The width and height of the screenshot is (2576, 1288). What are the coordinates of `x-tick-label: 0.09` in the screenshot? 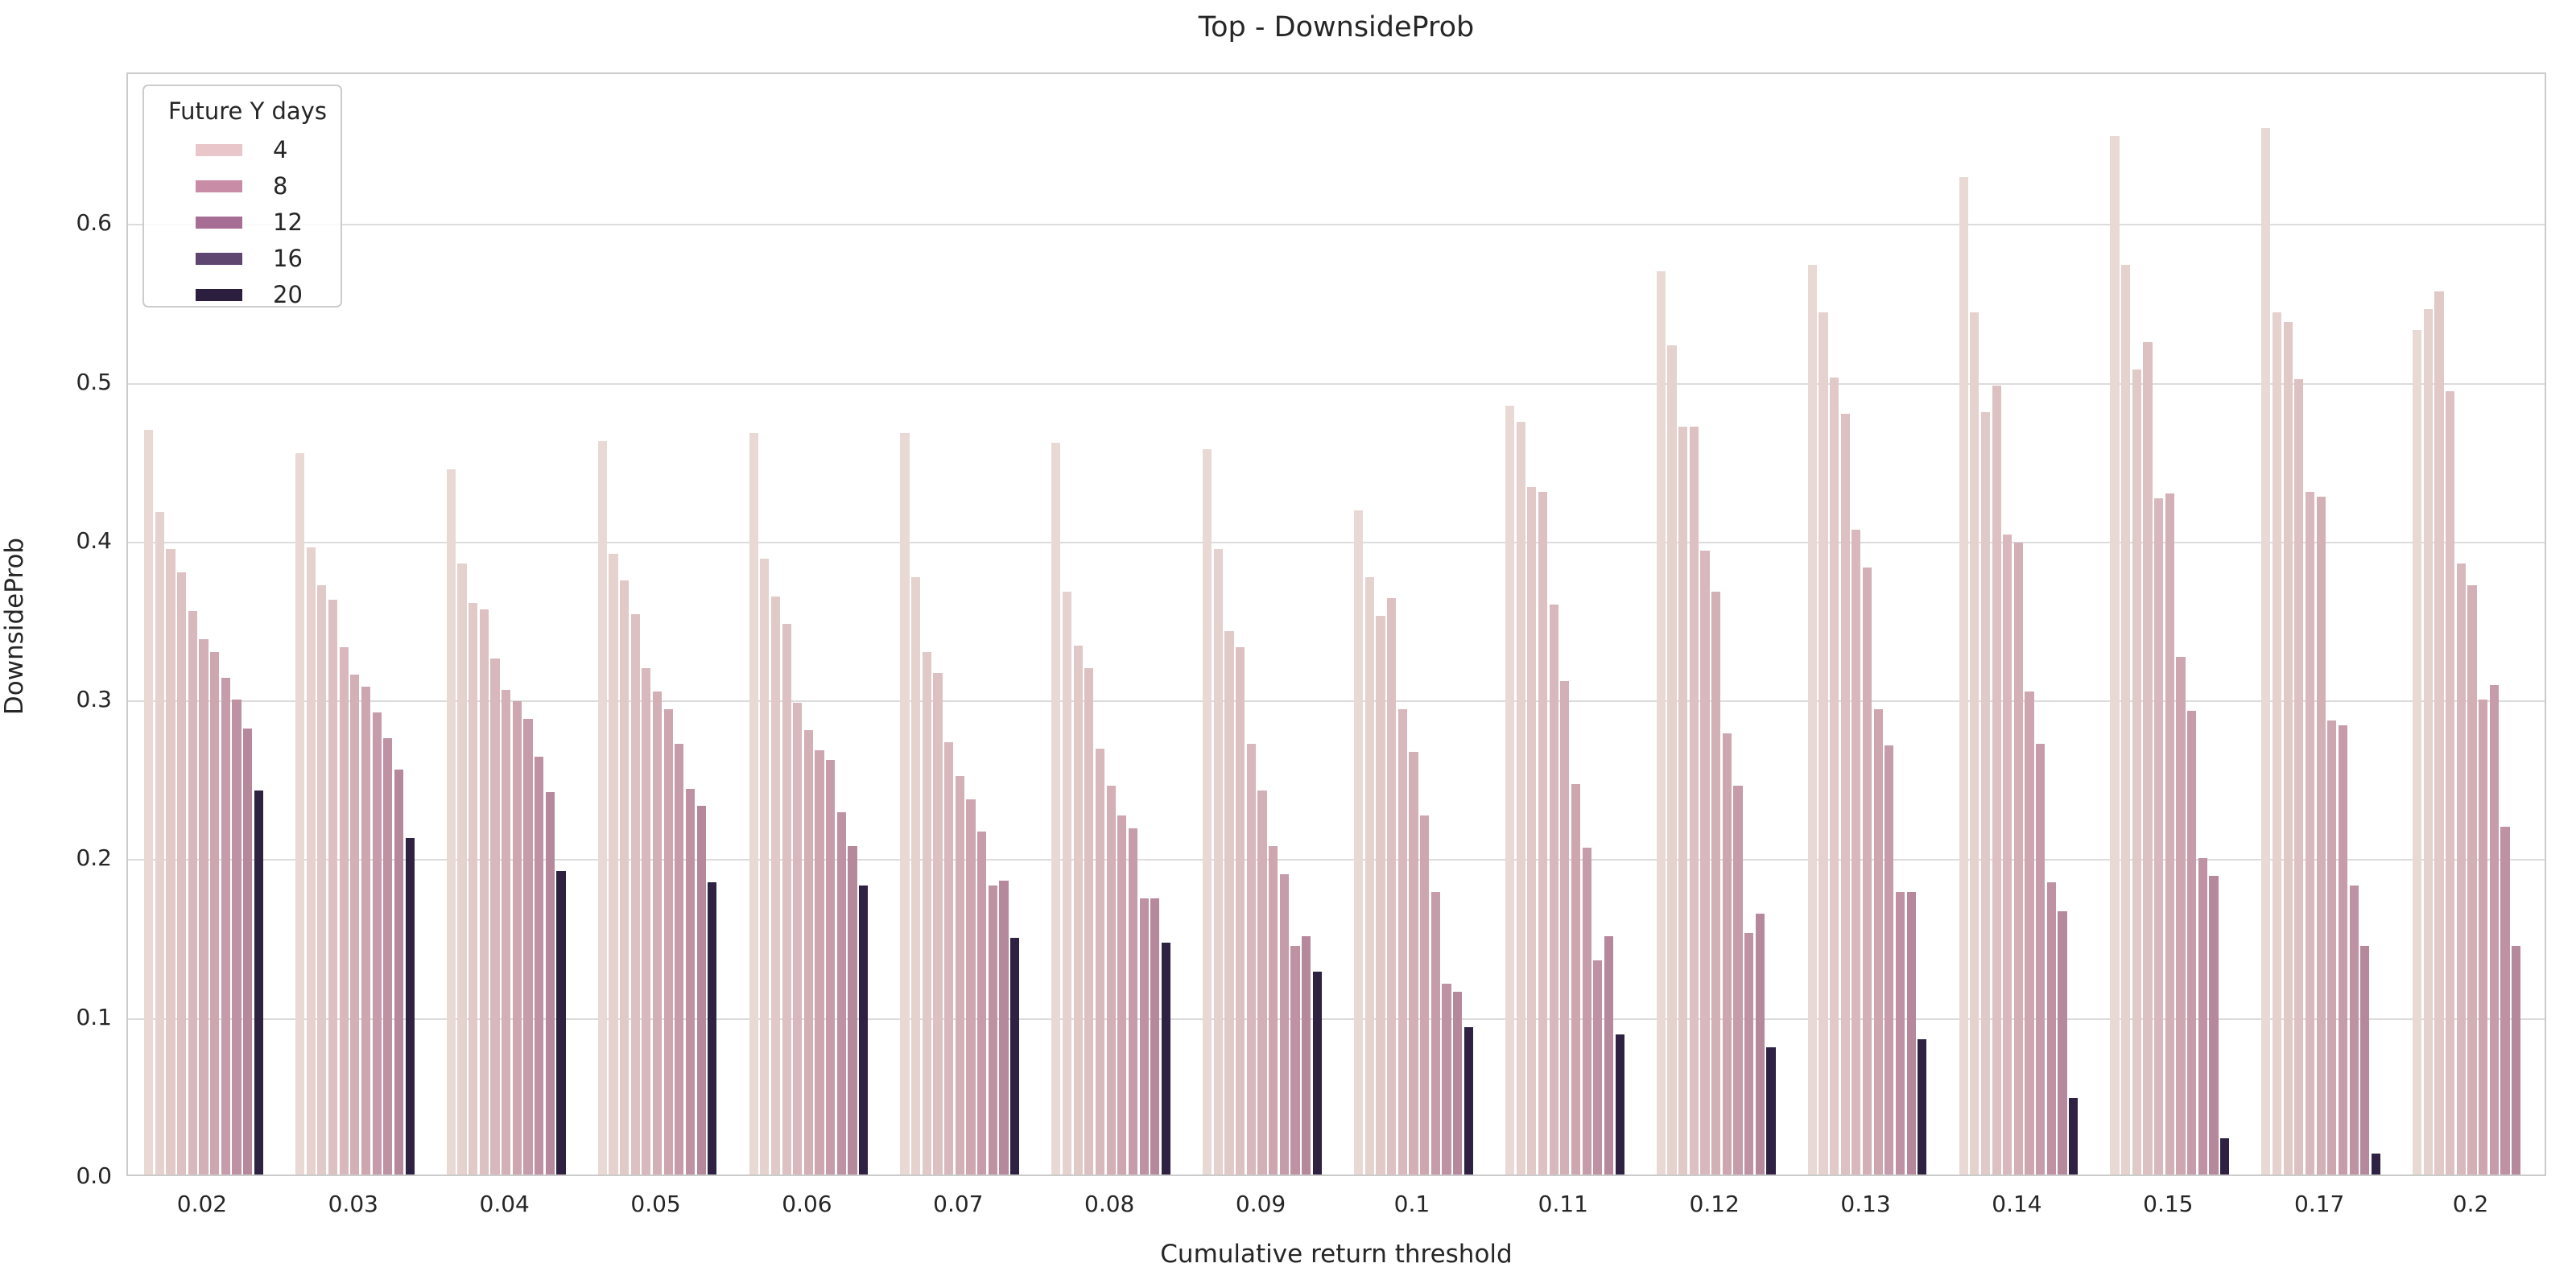 It's located at (1260, 1204).